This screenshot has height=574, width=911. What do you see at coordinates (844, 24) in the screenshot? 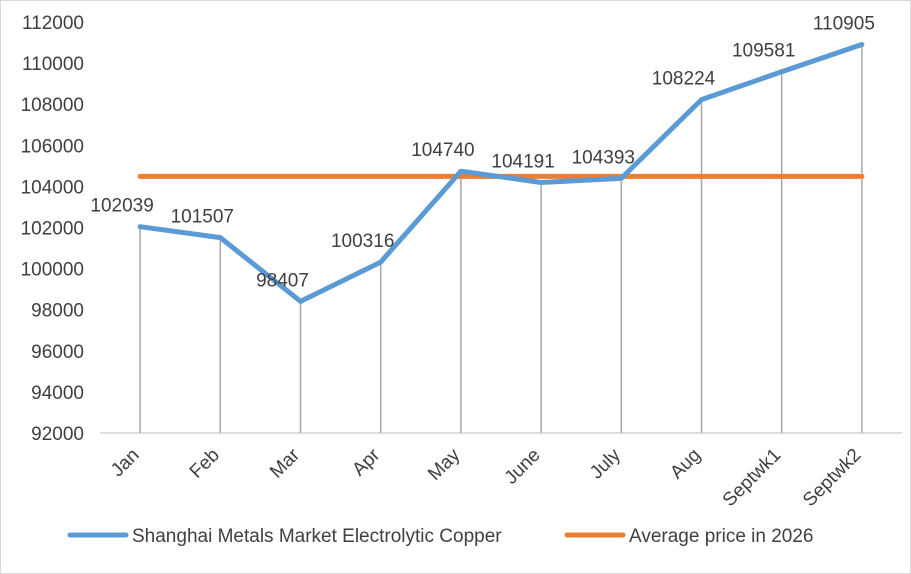
I see `data-label: 110905` at bounding box center [844, 24].